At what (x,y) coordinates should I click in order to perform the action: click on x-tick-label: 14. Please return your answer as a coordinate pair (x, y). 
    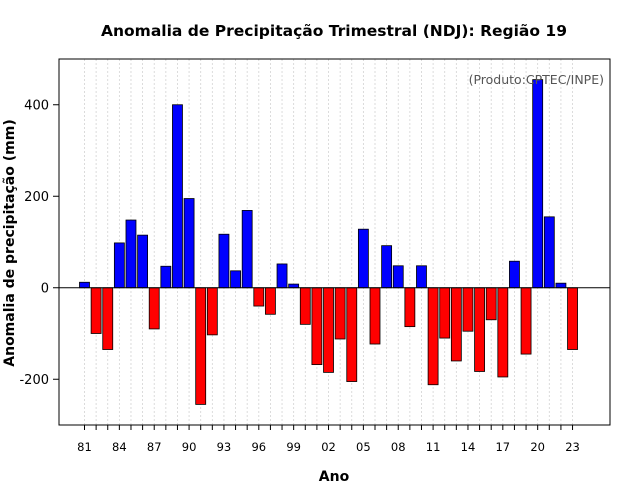
    Looking at the image, I should click on (468, 447).